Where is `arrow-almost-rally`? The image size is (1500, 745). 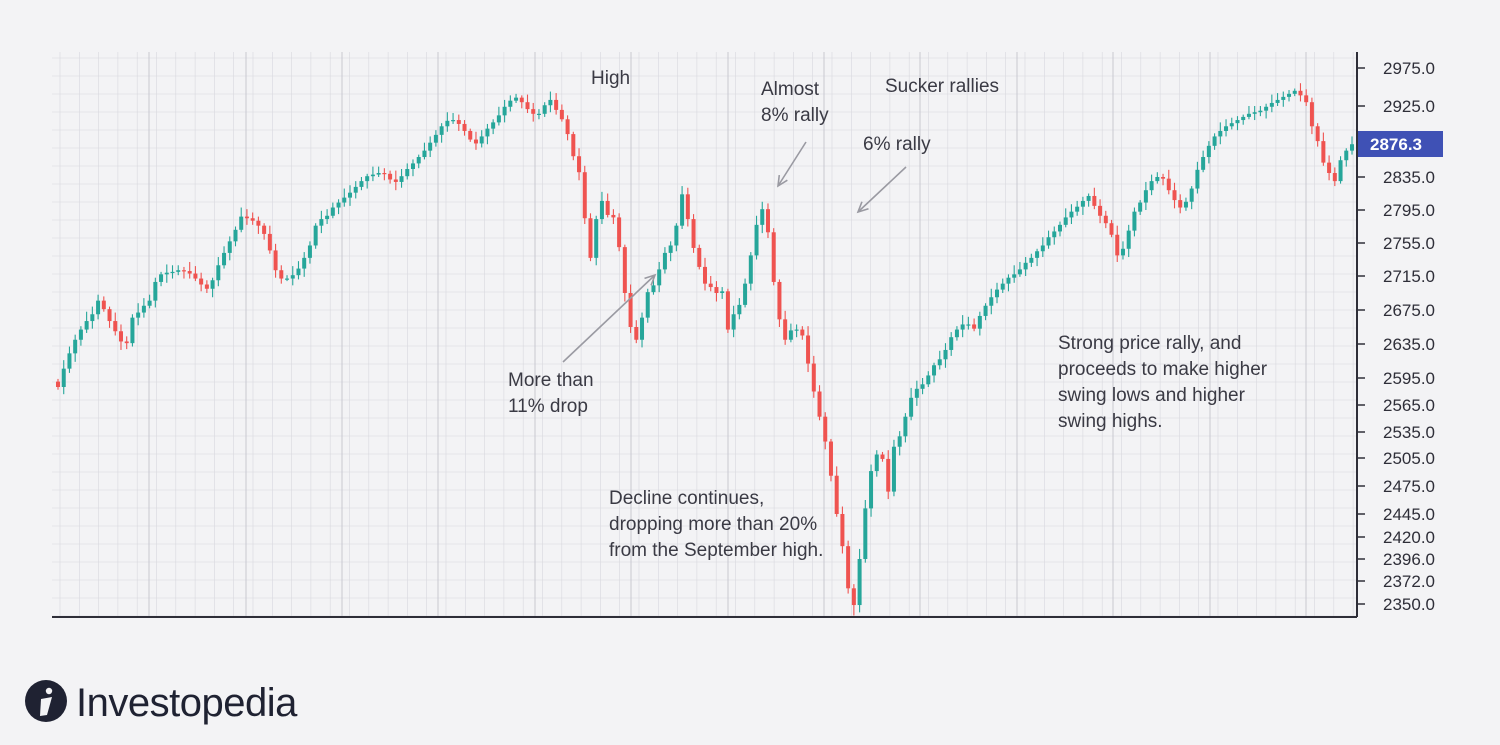
arrow-almost-rally is located at coordinates (792, 164).